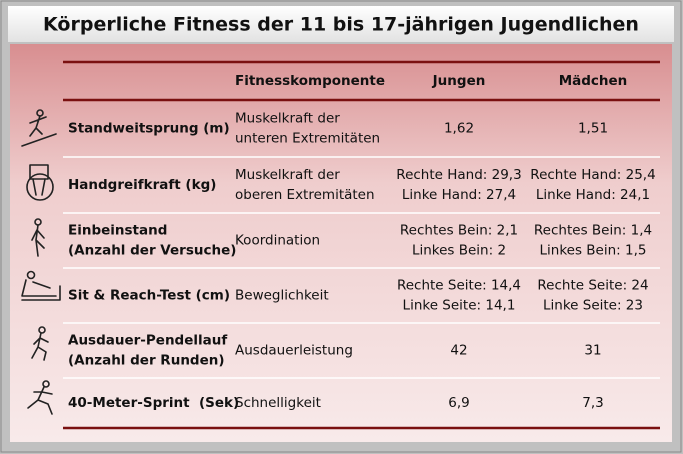  I want to click on boys-cell: Linke Seite: 14,1, so click(459, 306).